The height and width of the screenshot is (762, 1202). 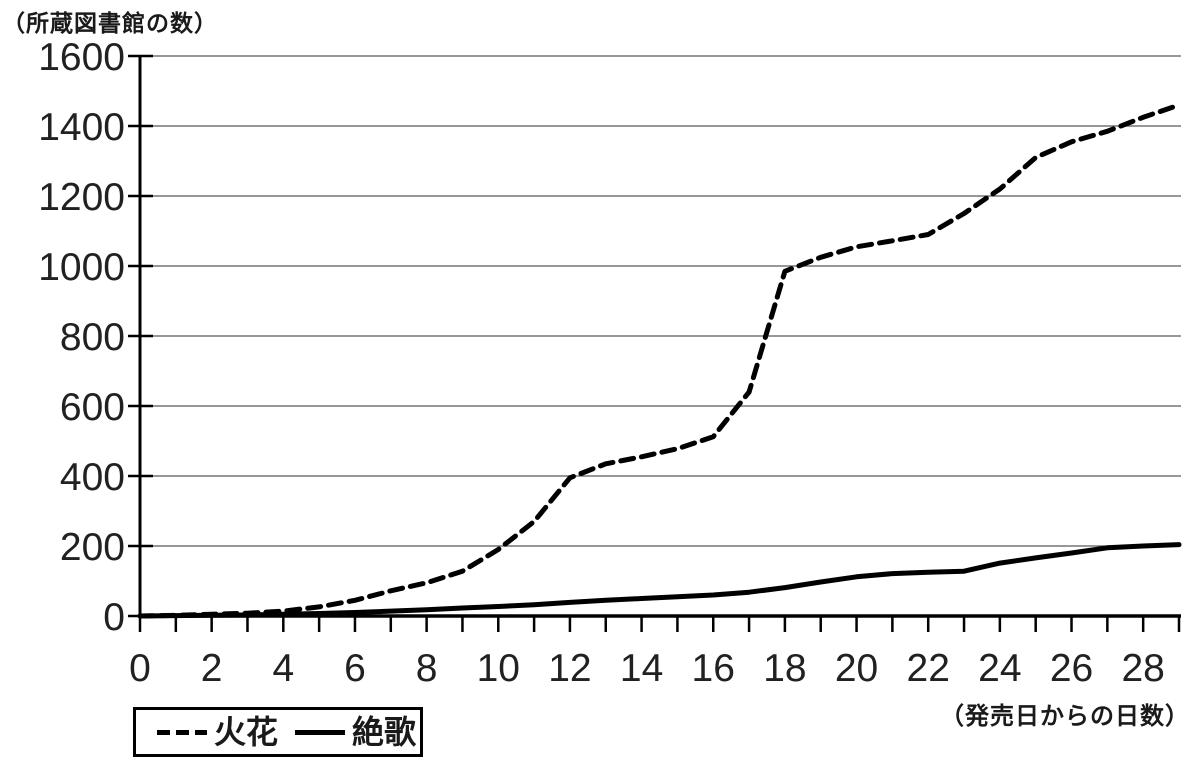 I want to click on x-tick-label: 12, so click(x=569, y=668).